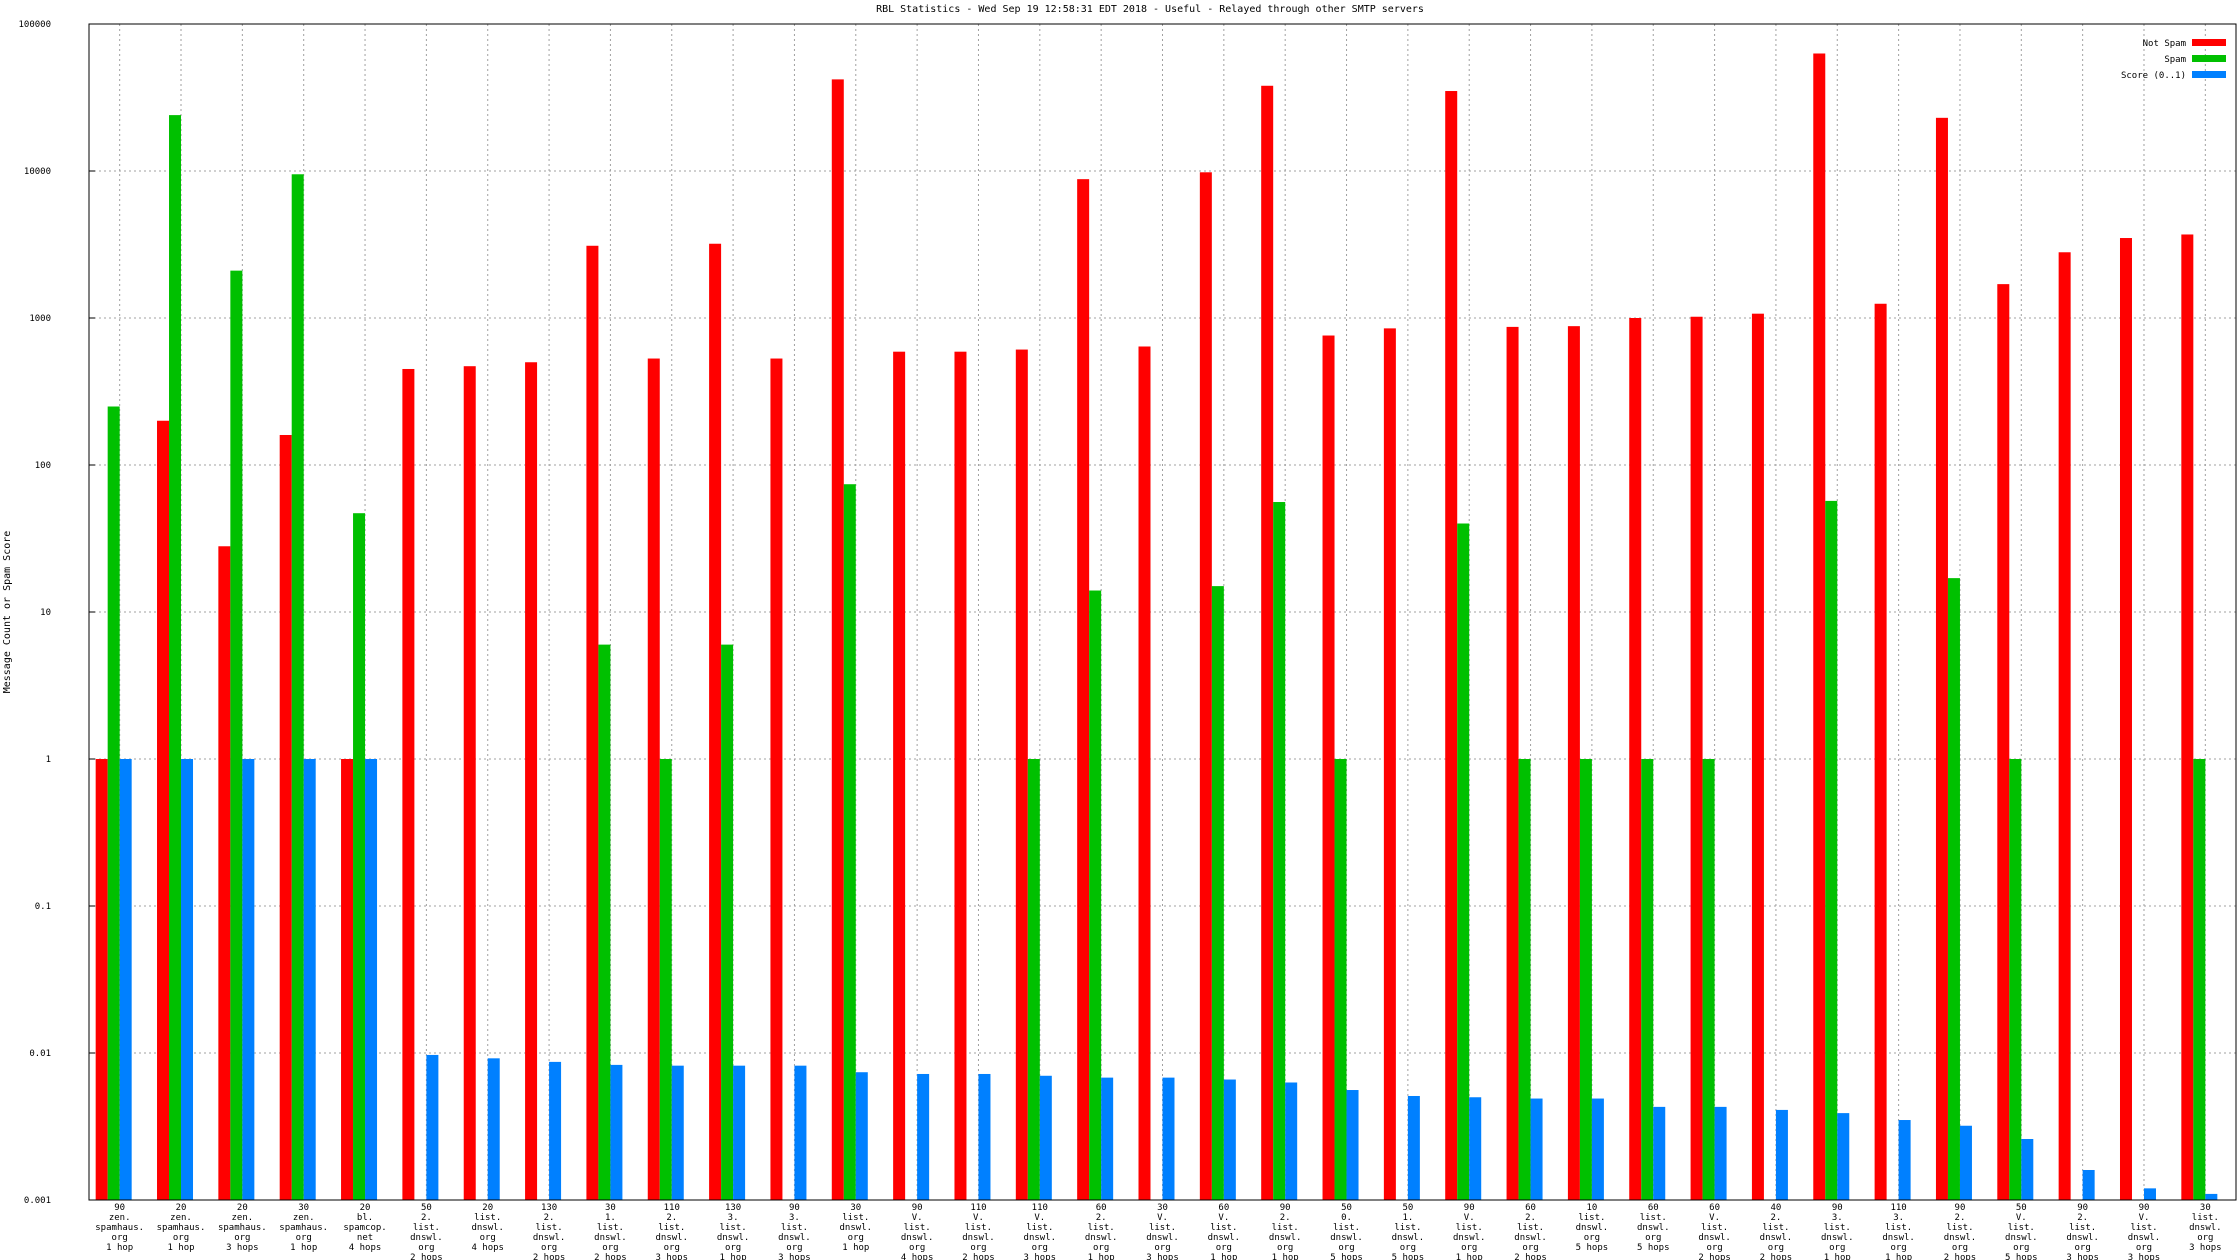  What do you see at coordinates (7, 612) in the screenshot?
I see `y-axis-label: Message Count or Spam Score` at bounding box center [7, 612].